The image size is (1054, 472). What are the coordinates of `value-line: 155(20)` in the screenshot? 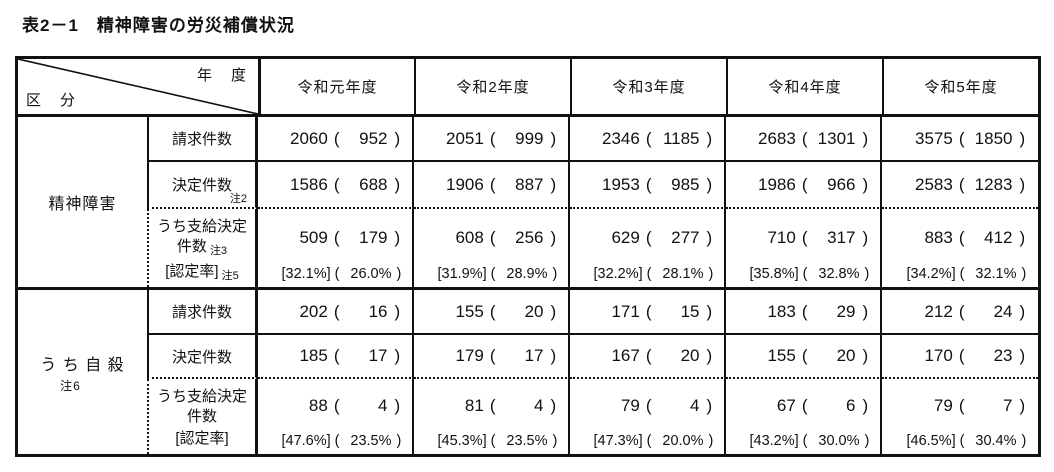 It's located at (491, 312).